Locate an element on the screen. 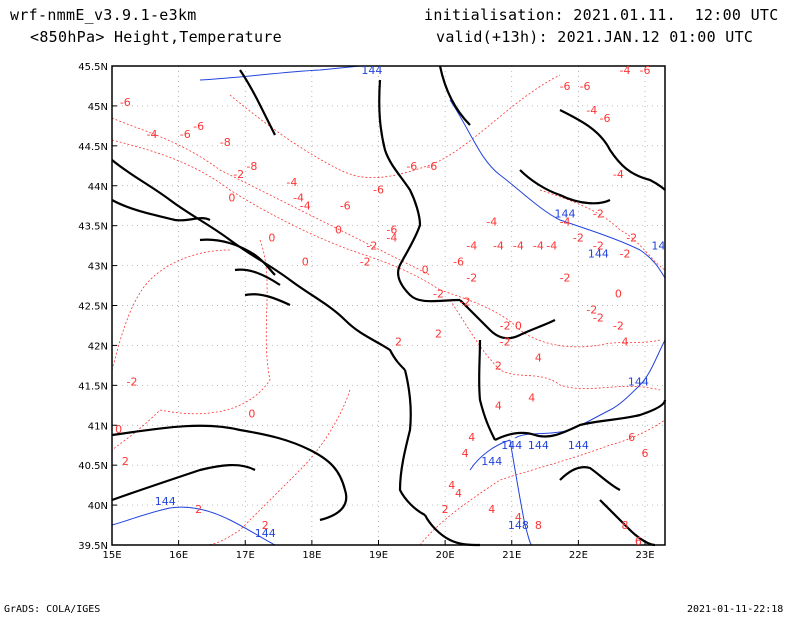 The width and height of the screenshot is (800, 618). height-label: 148 is located at coordinates (518, 525).